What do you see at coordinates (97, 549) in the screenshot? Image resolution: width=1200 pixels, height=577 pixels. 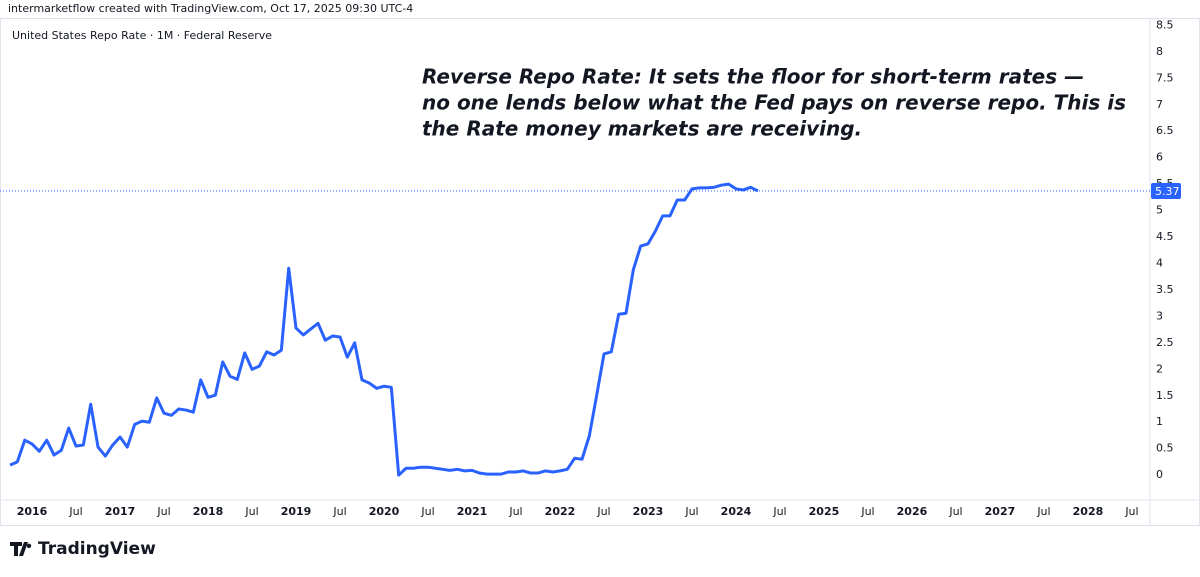 I see `brand-name: TradingView` at bounding box center [97, 549].